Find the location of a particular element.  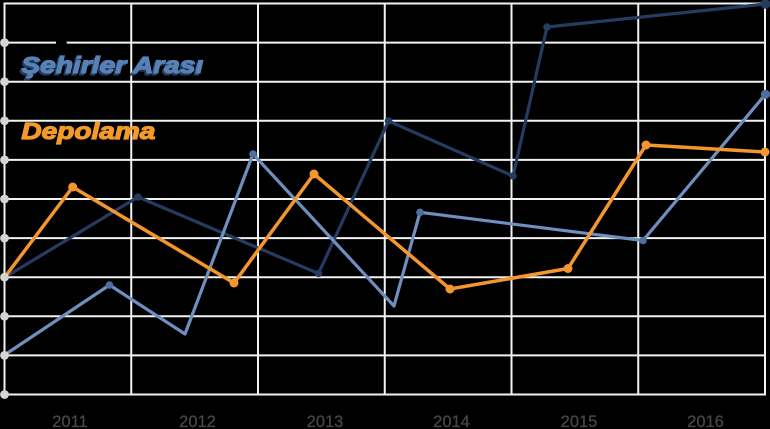

svg-text: 2012 is located at coordinates (197, 421).